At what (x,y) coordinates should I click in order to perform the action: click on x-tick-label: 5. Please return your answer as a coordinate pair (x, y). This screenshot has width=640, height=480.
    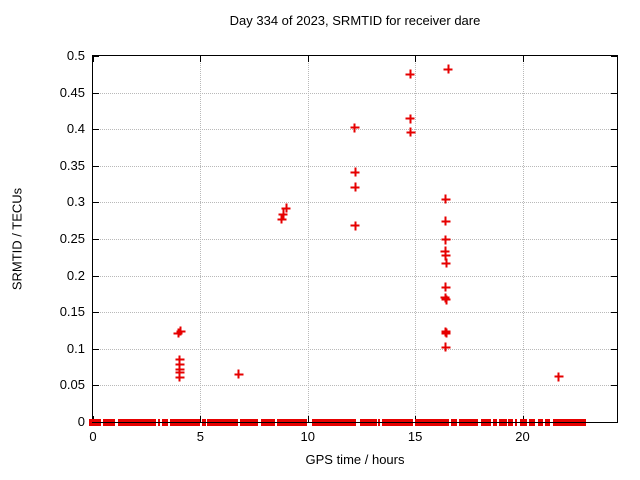
    Looking at the image, I should click on (200, 436).